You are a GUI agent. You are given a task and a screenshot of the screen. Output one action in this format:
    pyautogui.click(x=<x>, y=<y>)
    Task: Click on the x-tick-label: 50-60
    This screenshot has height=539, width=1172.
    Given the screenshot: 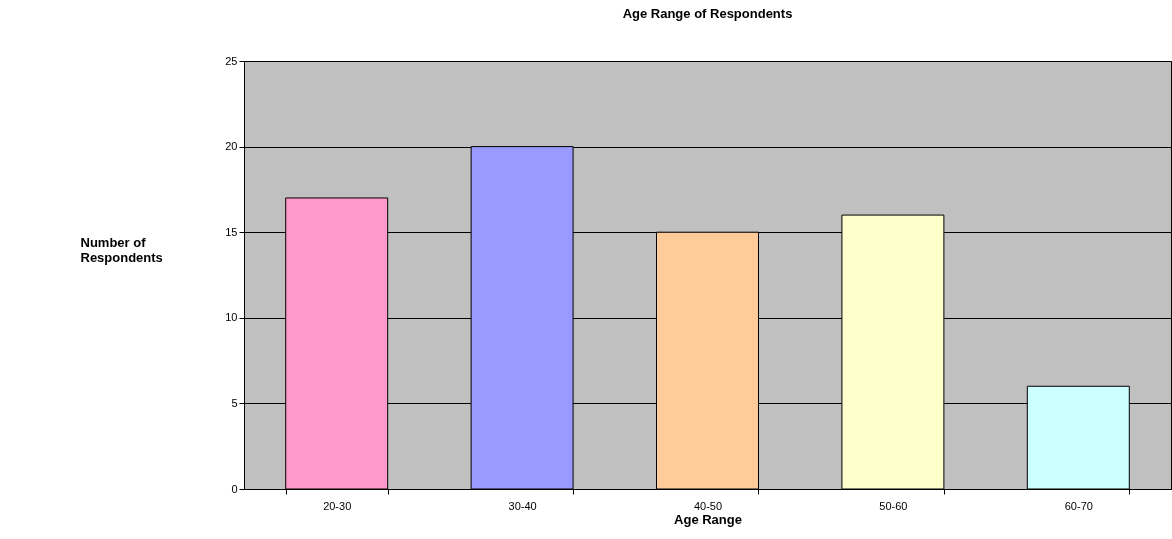 What is the action you would take?
    pyautogui.click(x=893, y=505)
    